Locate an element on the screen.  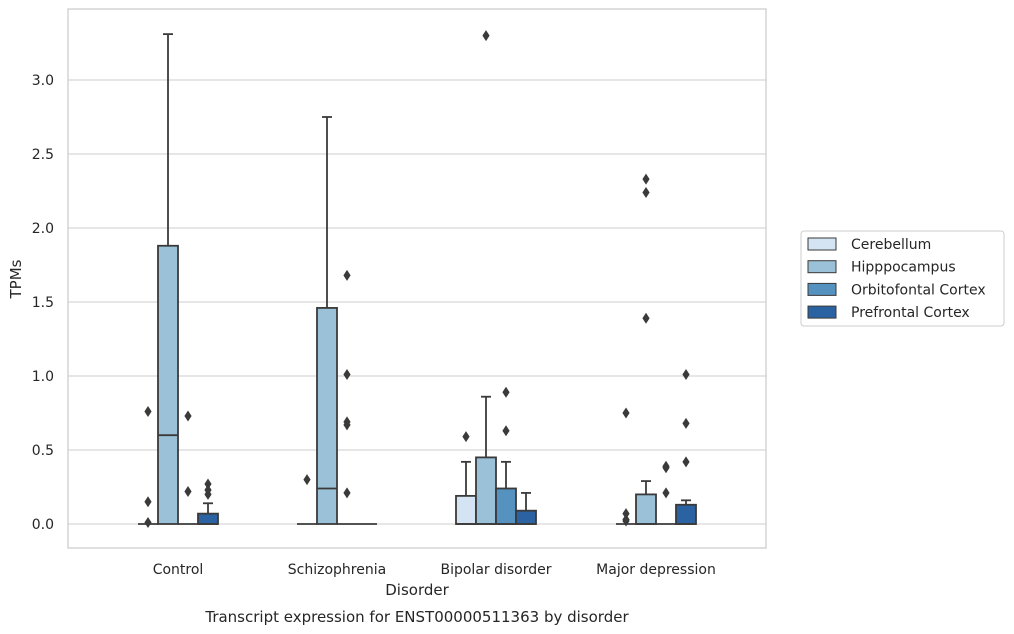
y-tick-label: 0.0 is located at coordinates (43, 525).